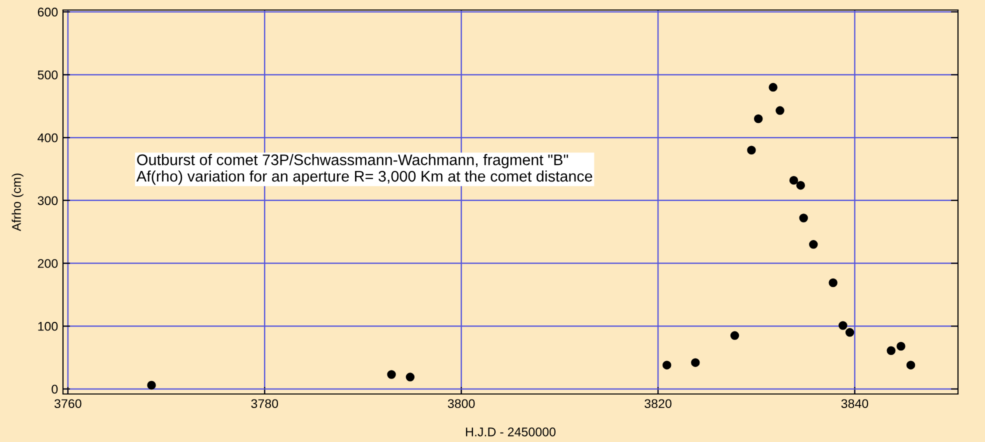 This screenshot has height=442, width=985. What do you see at coordinates (461, 403) in the screenshot?
I see `x-tick-label: 3800` at bounding box center [461, 403].